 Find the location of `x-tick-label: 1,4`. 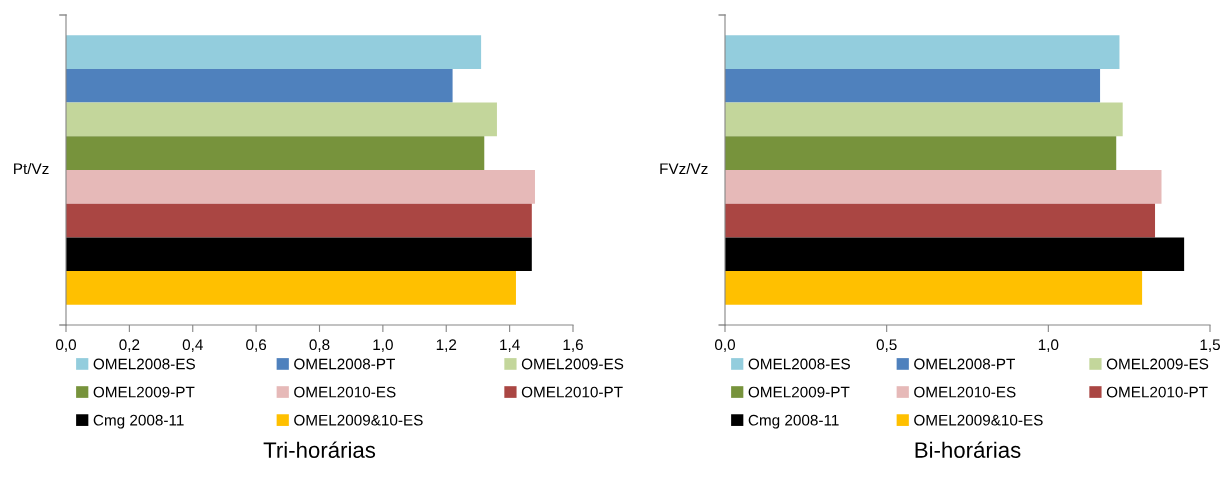

x-tick-label: 1,4 is located at coordinates (510, 345).